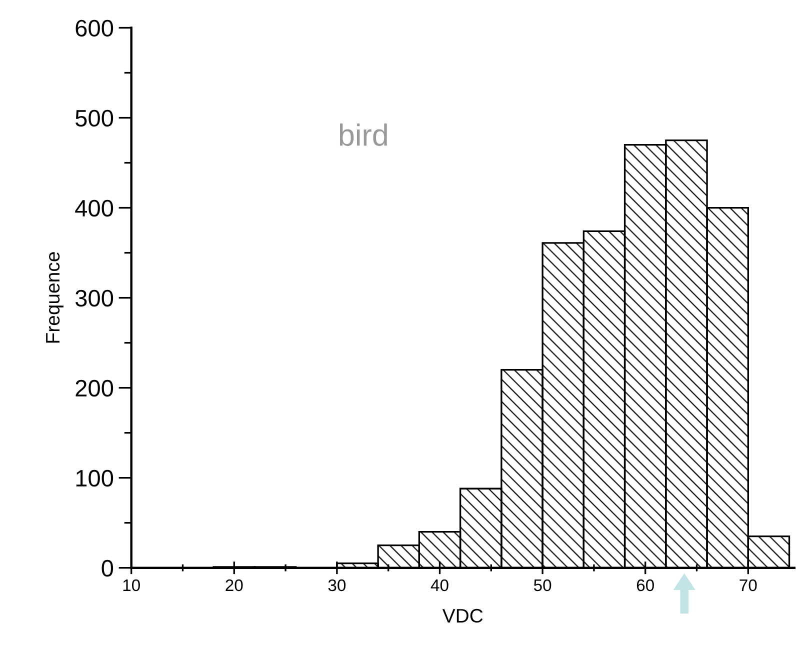 The image size is (796, 646). I want to click on x-tick-label: 20, so click(234, 585).